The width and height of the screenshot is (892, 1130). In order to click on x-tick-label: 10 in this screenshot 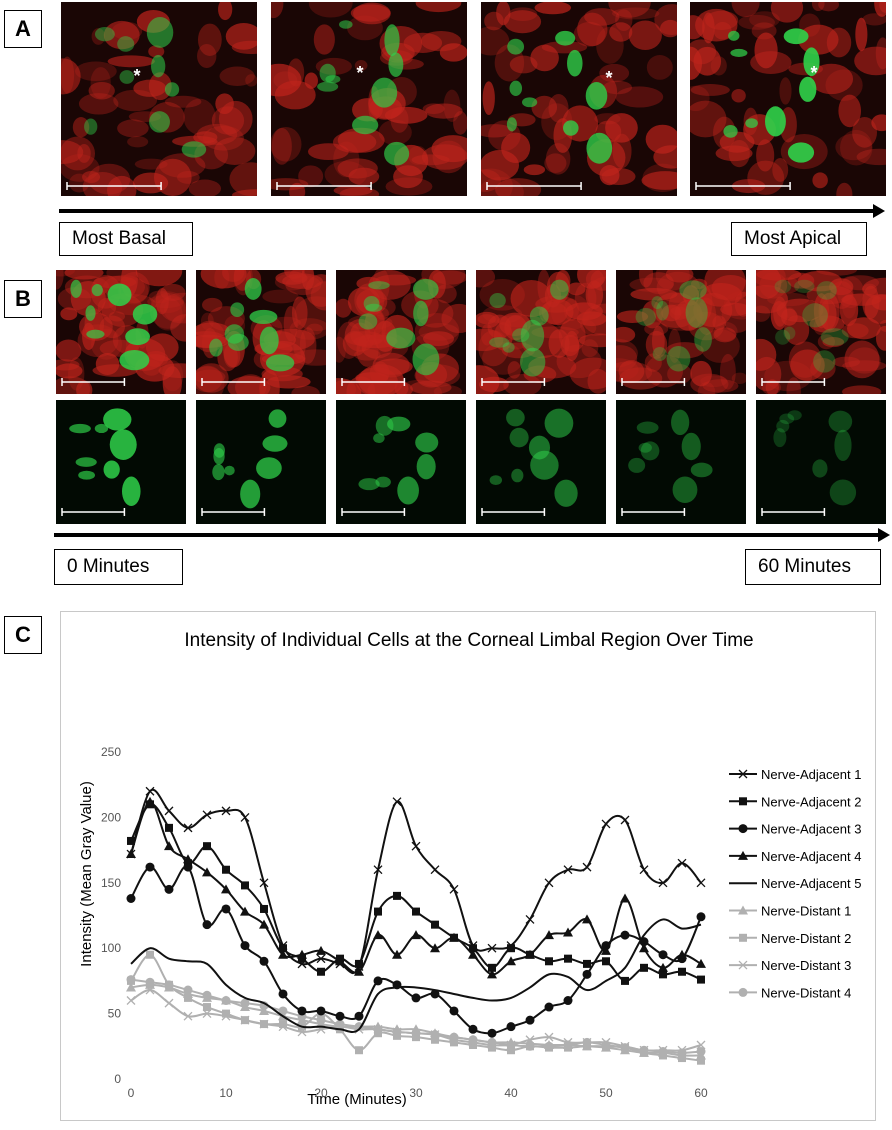, I will do `click(226, 1093)`.